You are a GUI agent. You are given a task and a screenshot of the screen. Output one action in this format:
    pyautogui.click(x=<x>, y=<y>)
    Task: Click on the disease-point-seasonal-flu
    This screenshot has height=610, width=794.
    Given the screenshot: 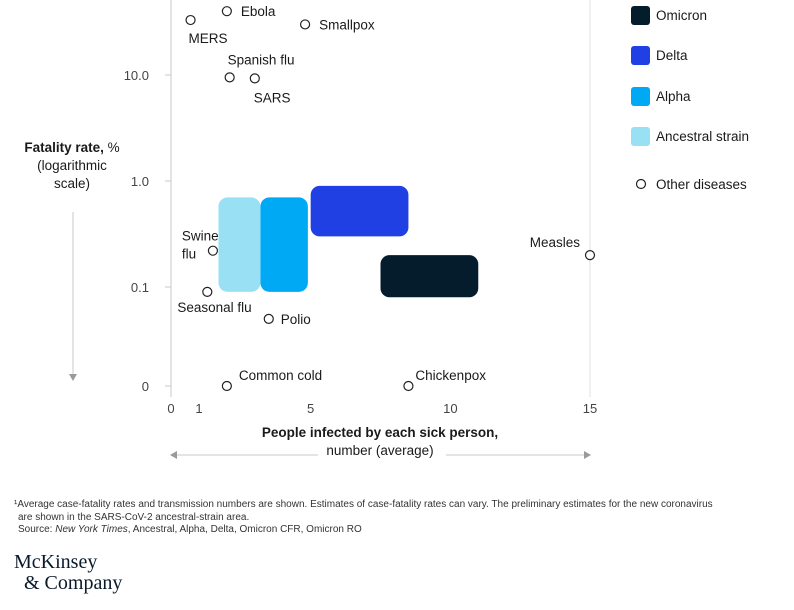 What is the action you would take?
    pyautogui.click(x=207, y=291)
    